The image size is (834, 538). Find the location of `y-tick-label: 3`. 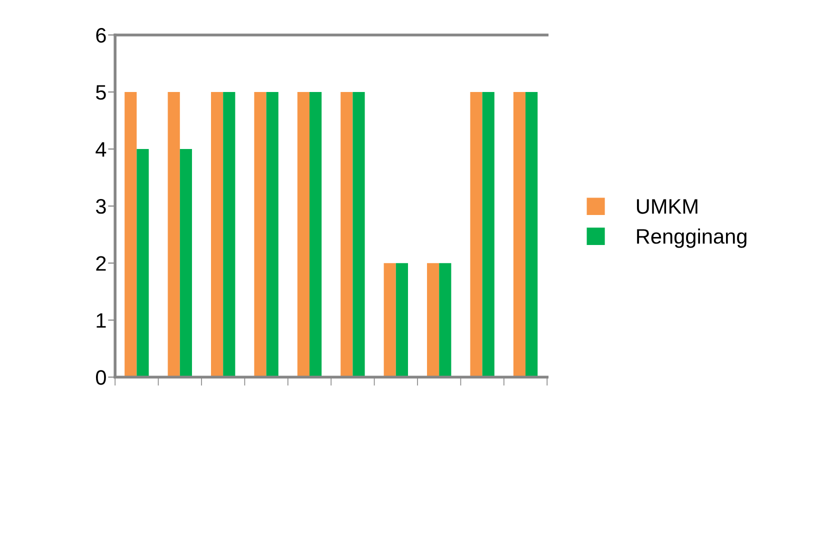

y-tick-label: 3 is located at coordinates (101, 206).